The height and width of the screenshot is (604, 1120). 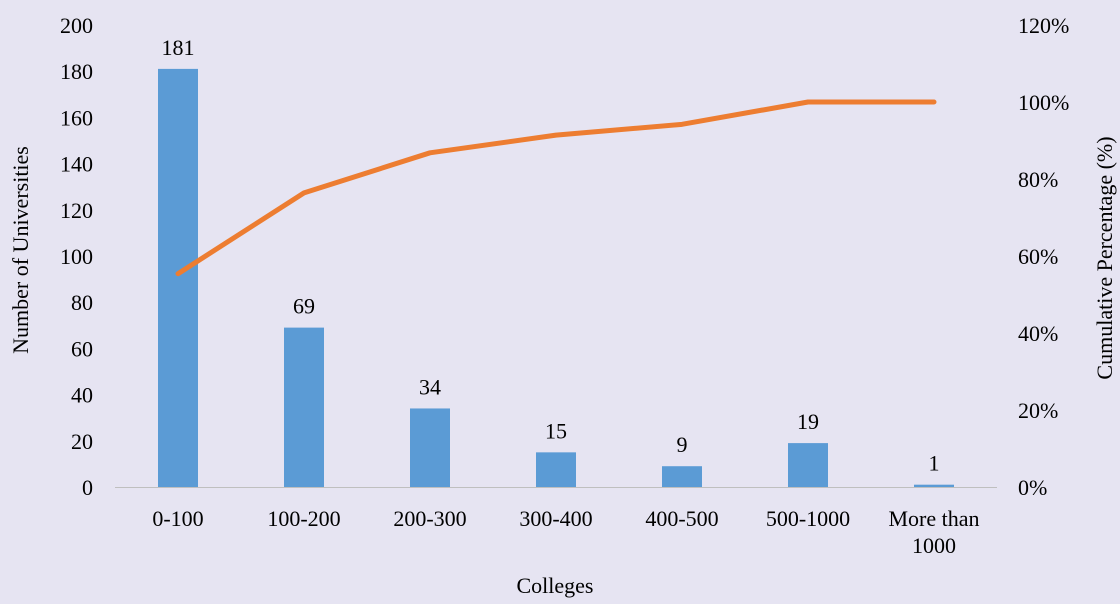 What do you see at coordinates (1038, 333) in the screenshot?
I see `y2-tick-label-2: 40%` at bounding box center [1038, 333].